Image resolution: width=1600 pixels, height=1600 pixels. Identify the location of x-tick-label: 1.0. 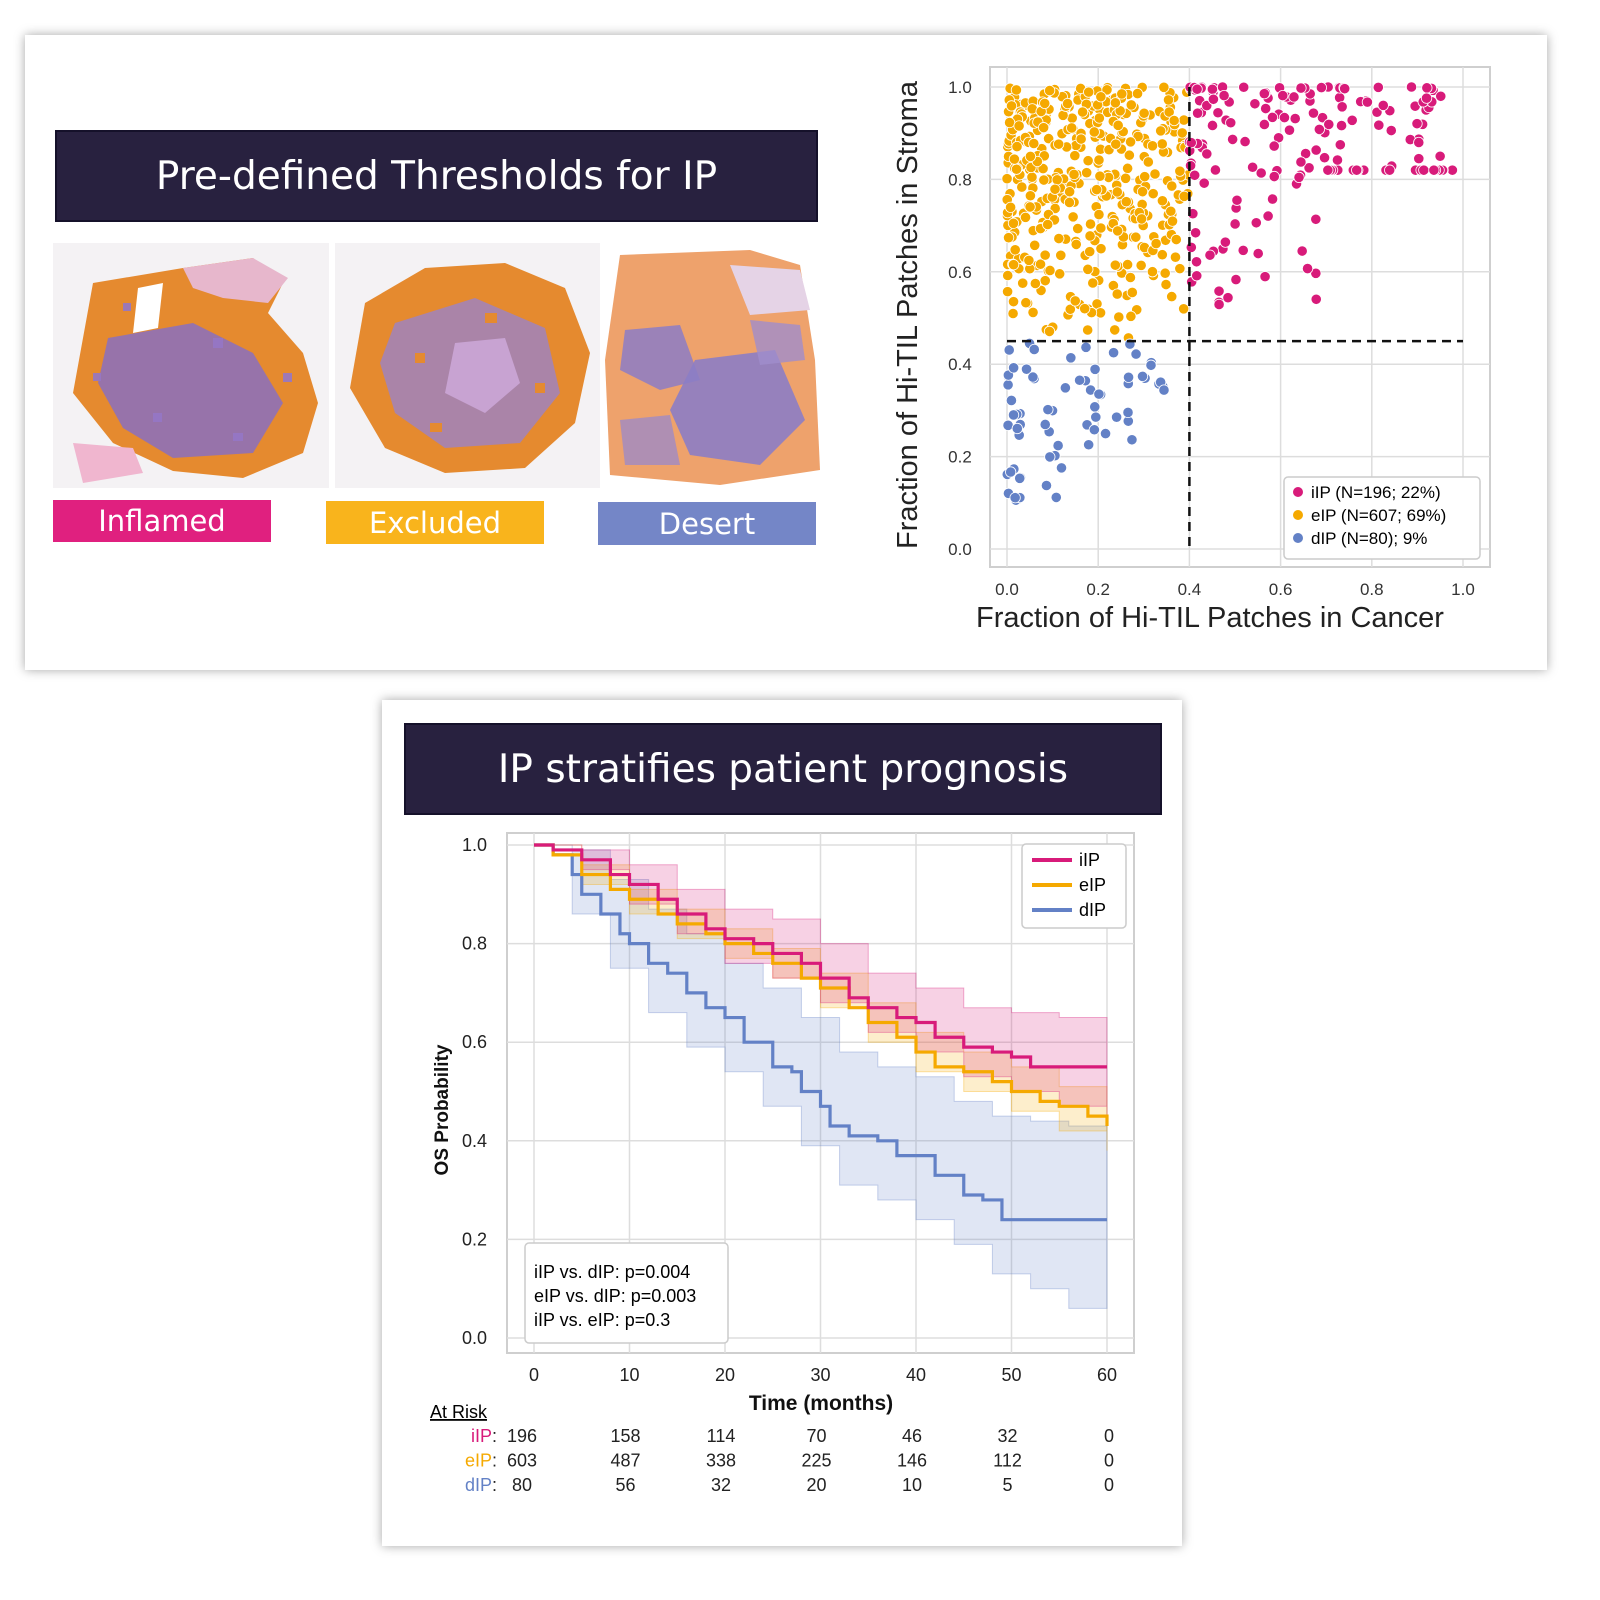
(1463, 589).